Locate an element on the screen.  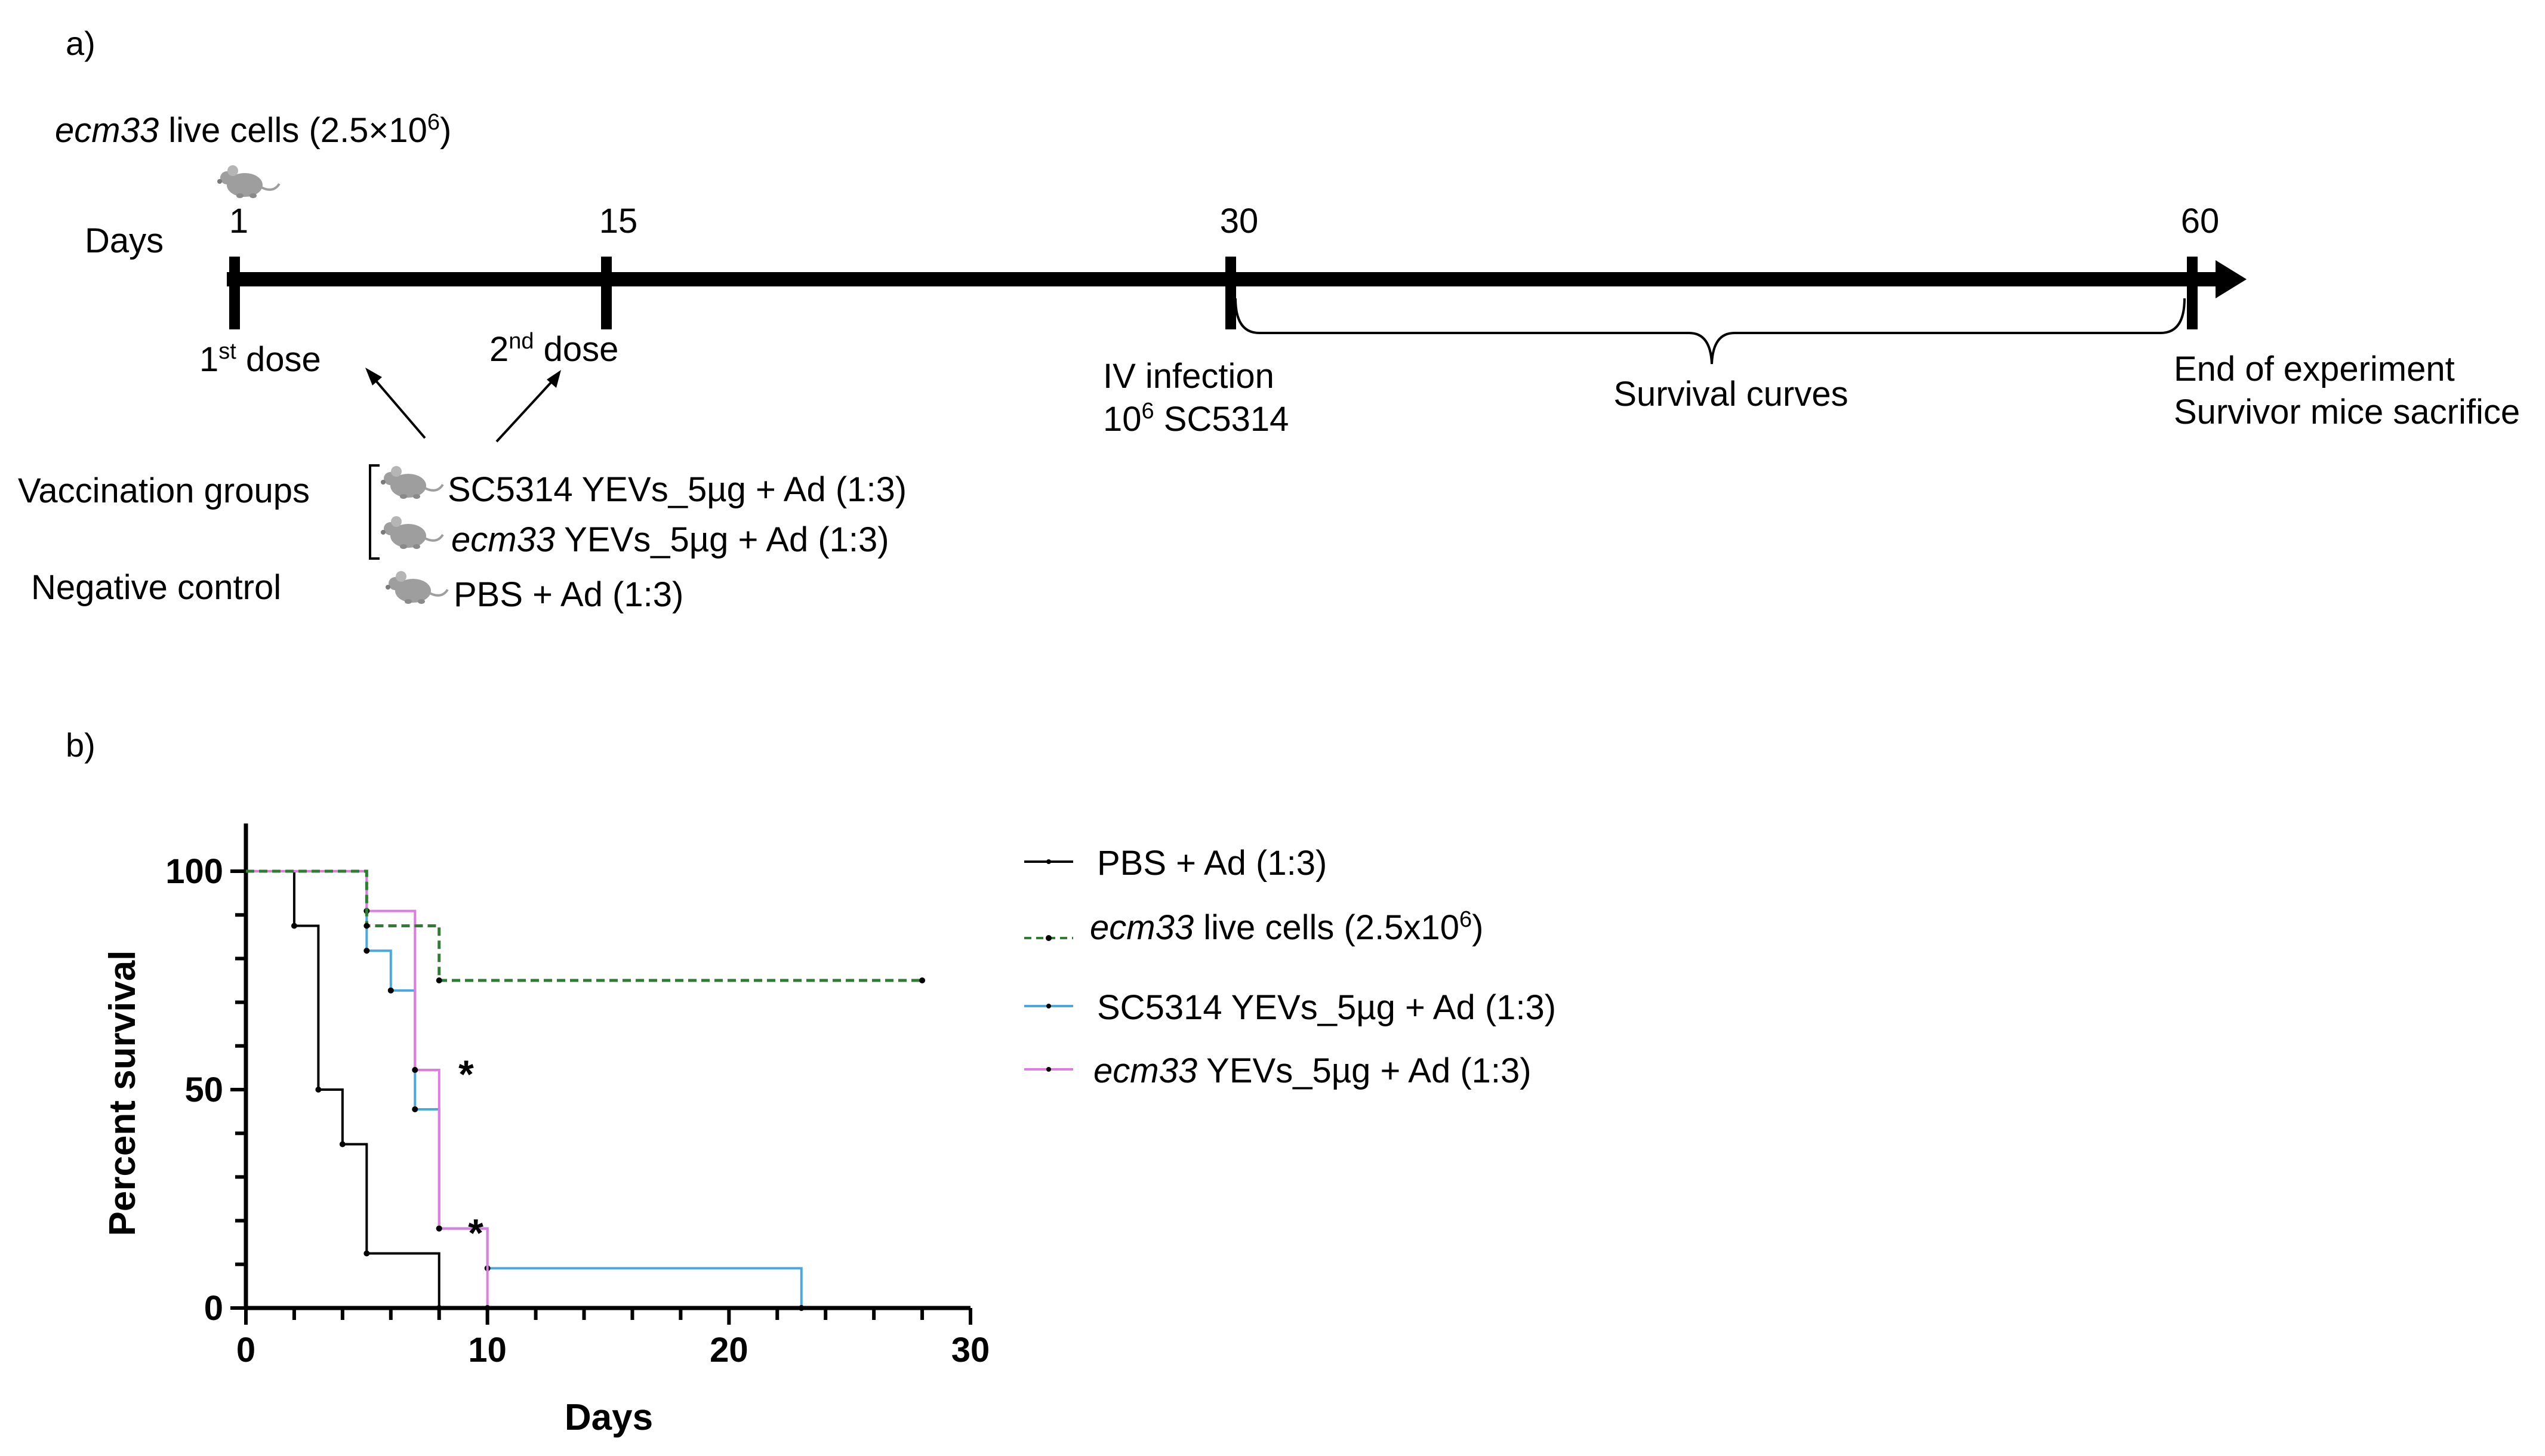
legend-marker-pbs is located at coordinates (1048, 861).